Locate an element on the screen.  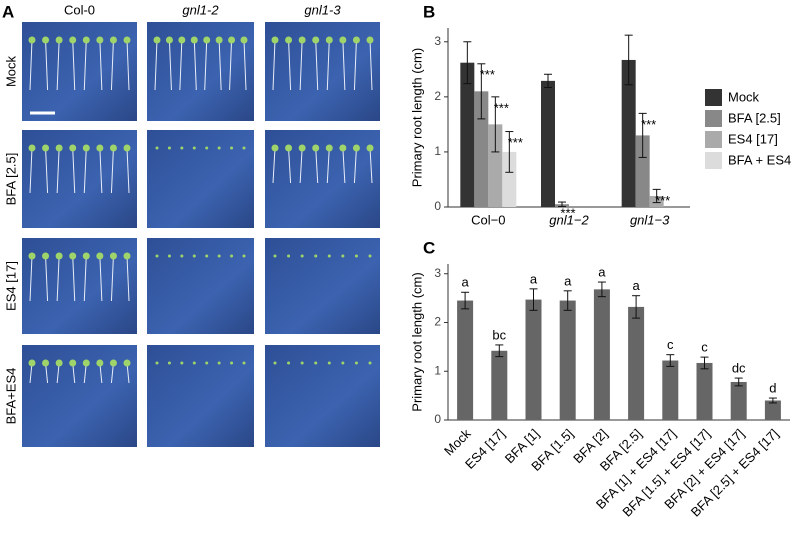
y-tick-label: 2 is located at coordinates (437, 322).